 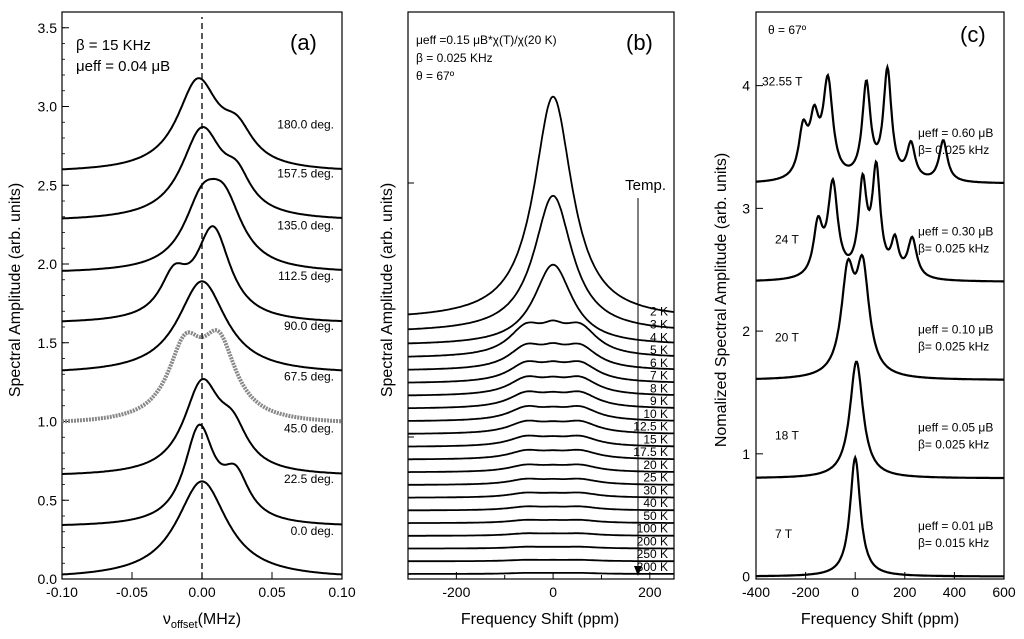 I want to click on panel-c-xtick-label: -400, so click(x=756, y=592).